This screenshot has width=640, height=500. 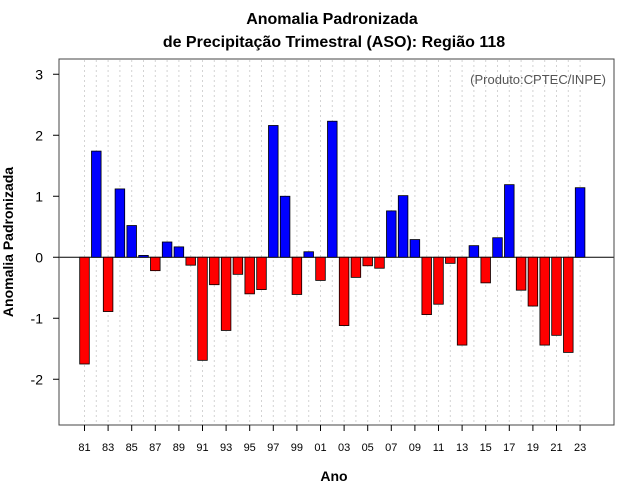 I want to click on x-tick-label: 19, so click(x=533, y=448).